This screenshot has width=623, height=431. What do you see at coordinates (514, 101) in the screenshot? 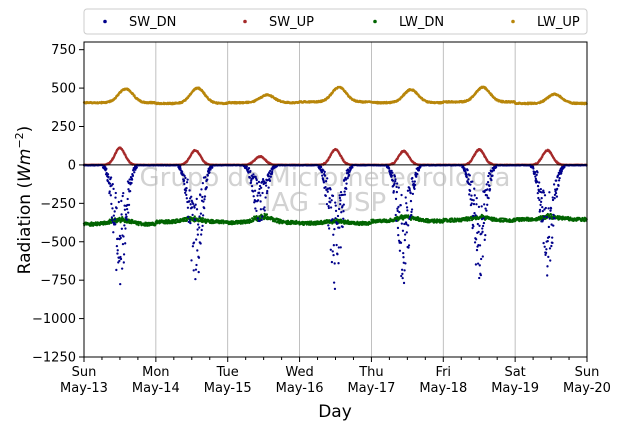
I see `lw-up-point` at bounding box center [514, 101].